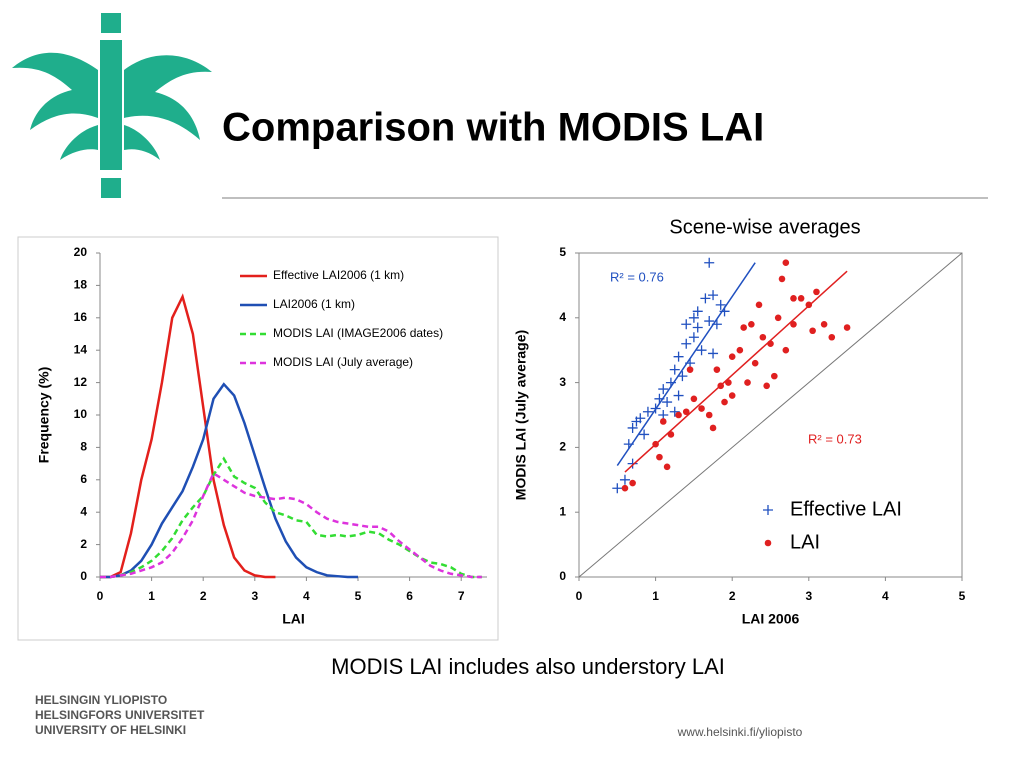 The height and width of the screenshot is (768, 1024). What do you see at coordinates (528, 666) in the screenshot?
I see `caption: MODIS LAI includes also understory LAI` at bounding box center [528, 666].